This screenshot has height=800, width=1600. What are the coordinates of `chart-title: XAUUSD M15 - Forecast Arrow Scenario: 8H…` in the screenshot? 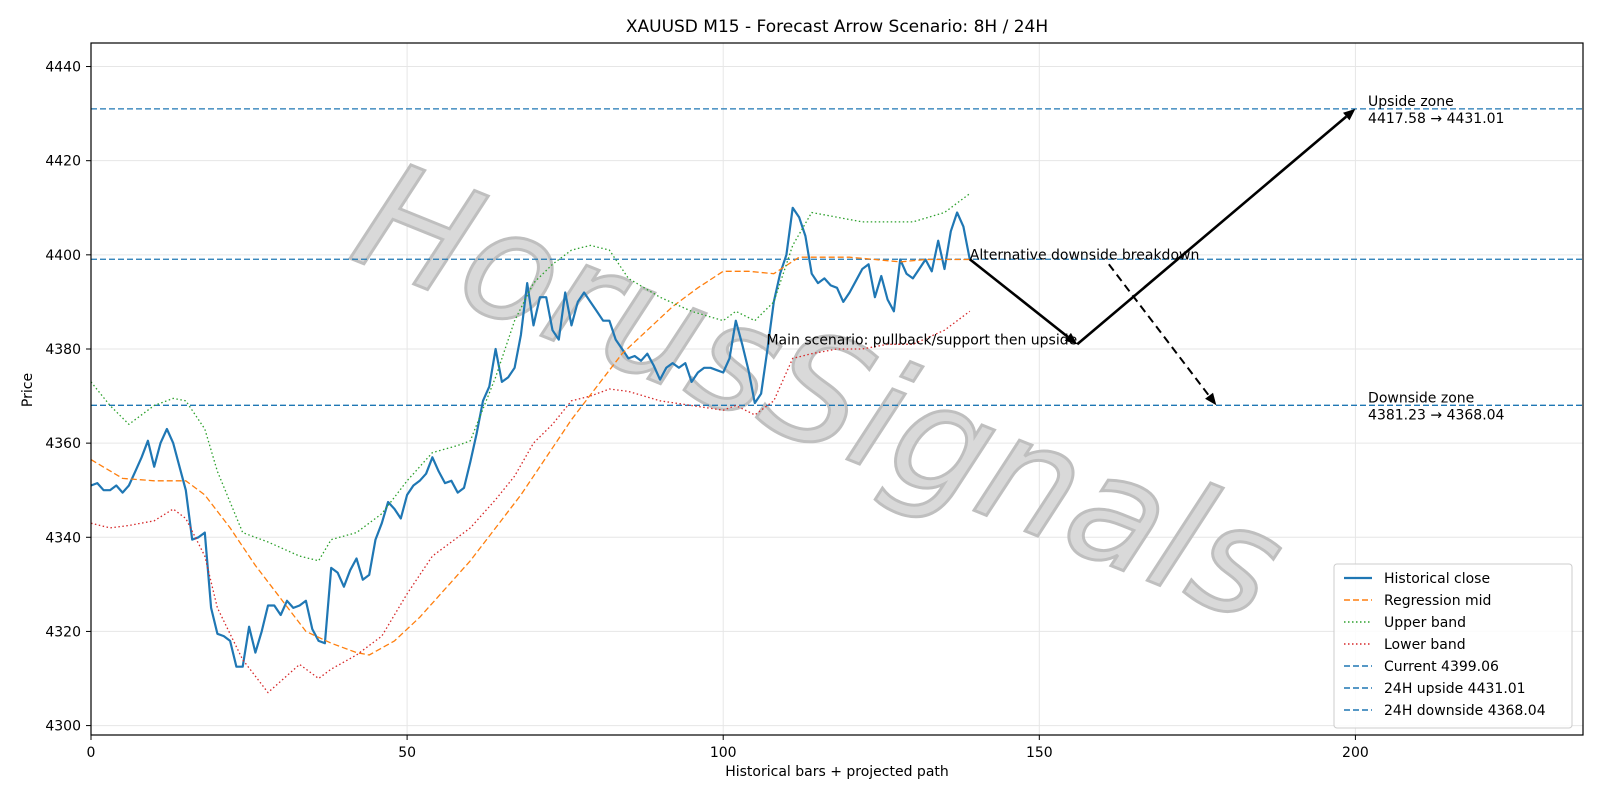 It's located at (837, 27).